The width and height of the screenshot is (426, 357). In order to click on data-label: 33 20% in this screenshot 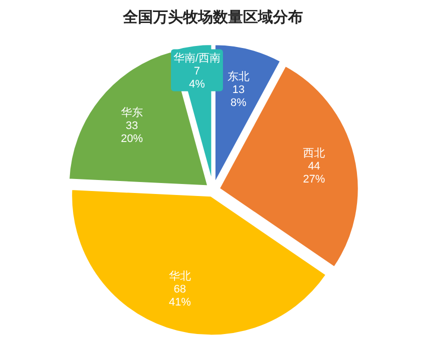, I will do `click(132, 132)`.